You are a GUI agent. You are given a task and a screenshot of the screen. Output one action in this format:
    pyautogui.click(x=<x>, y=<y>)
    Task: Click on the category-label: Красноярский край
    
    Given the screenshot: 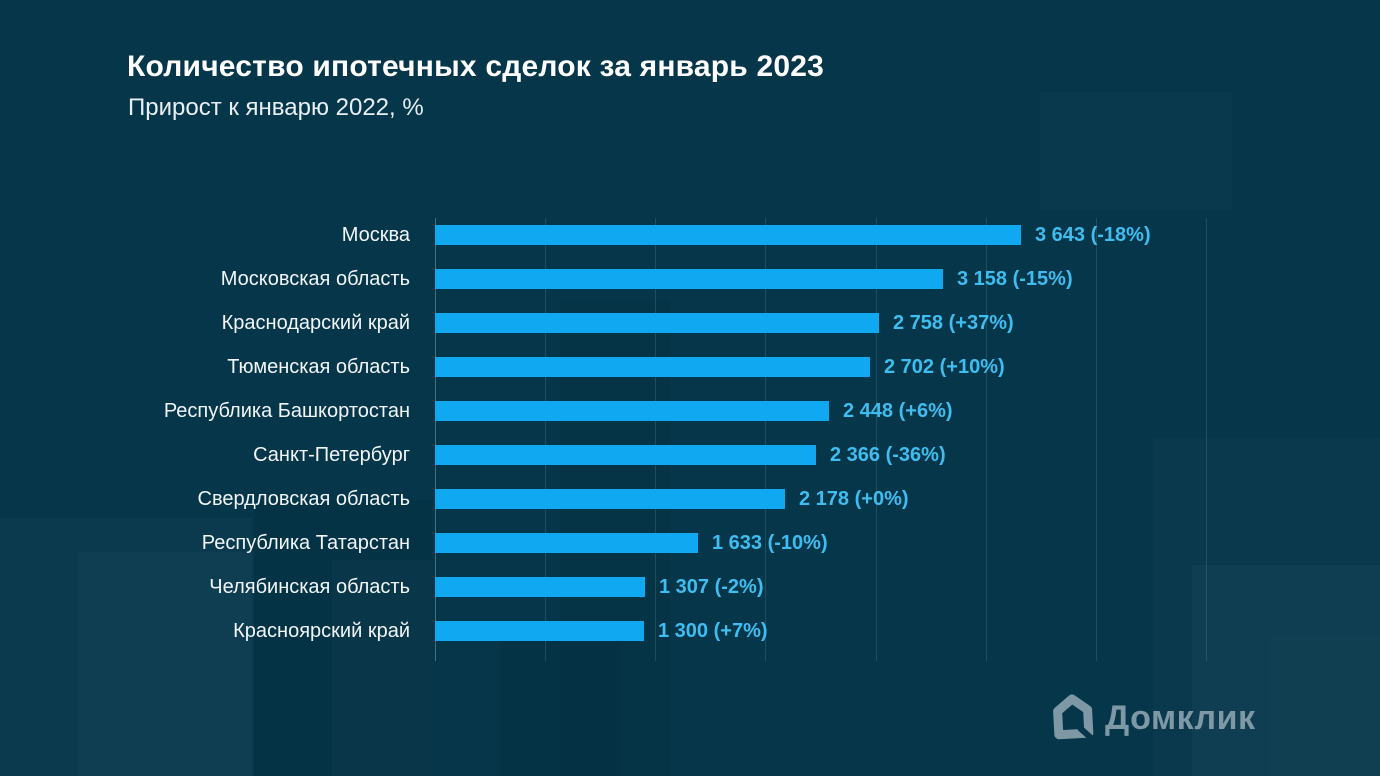 What is the action you would take?
    pyautogui.click(x=321, y=631)
    